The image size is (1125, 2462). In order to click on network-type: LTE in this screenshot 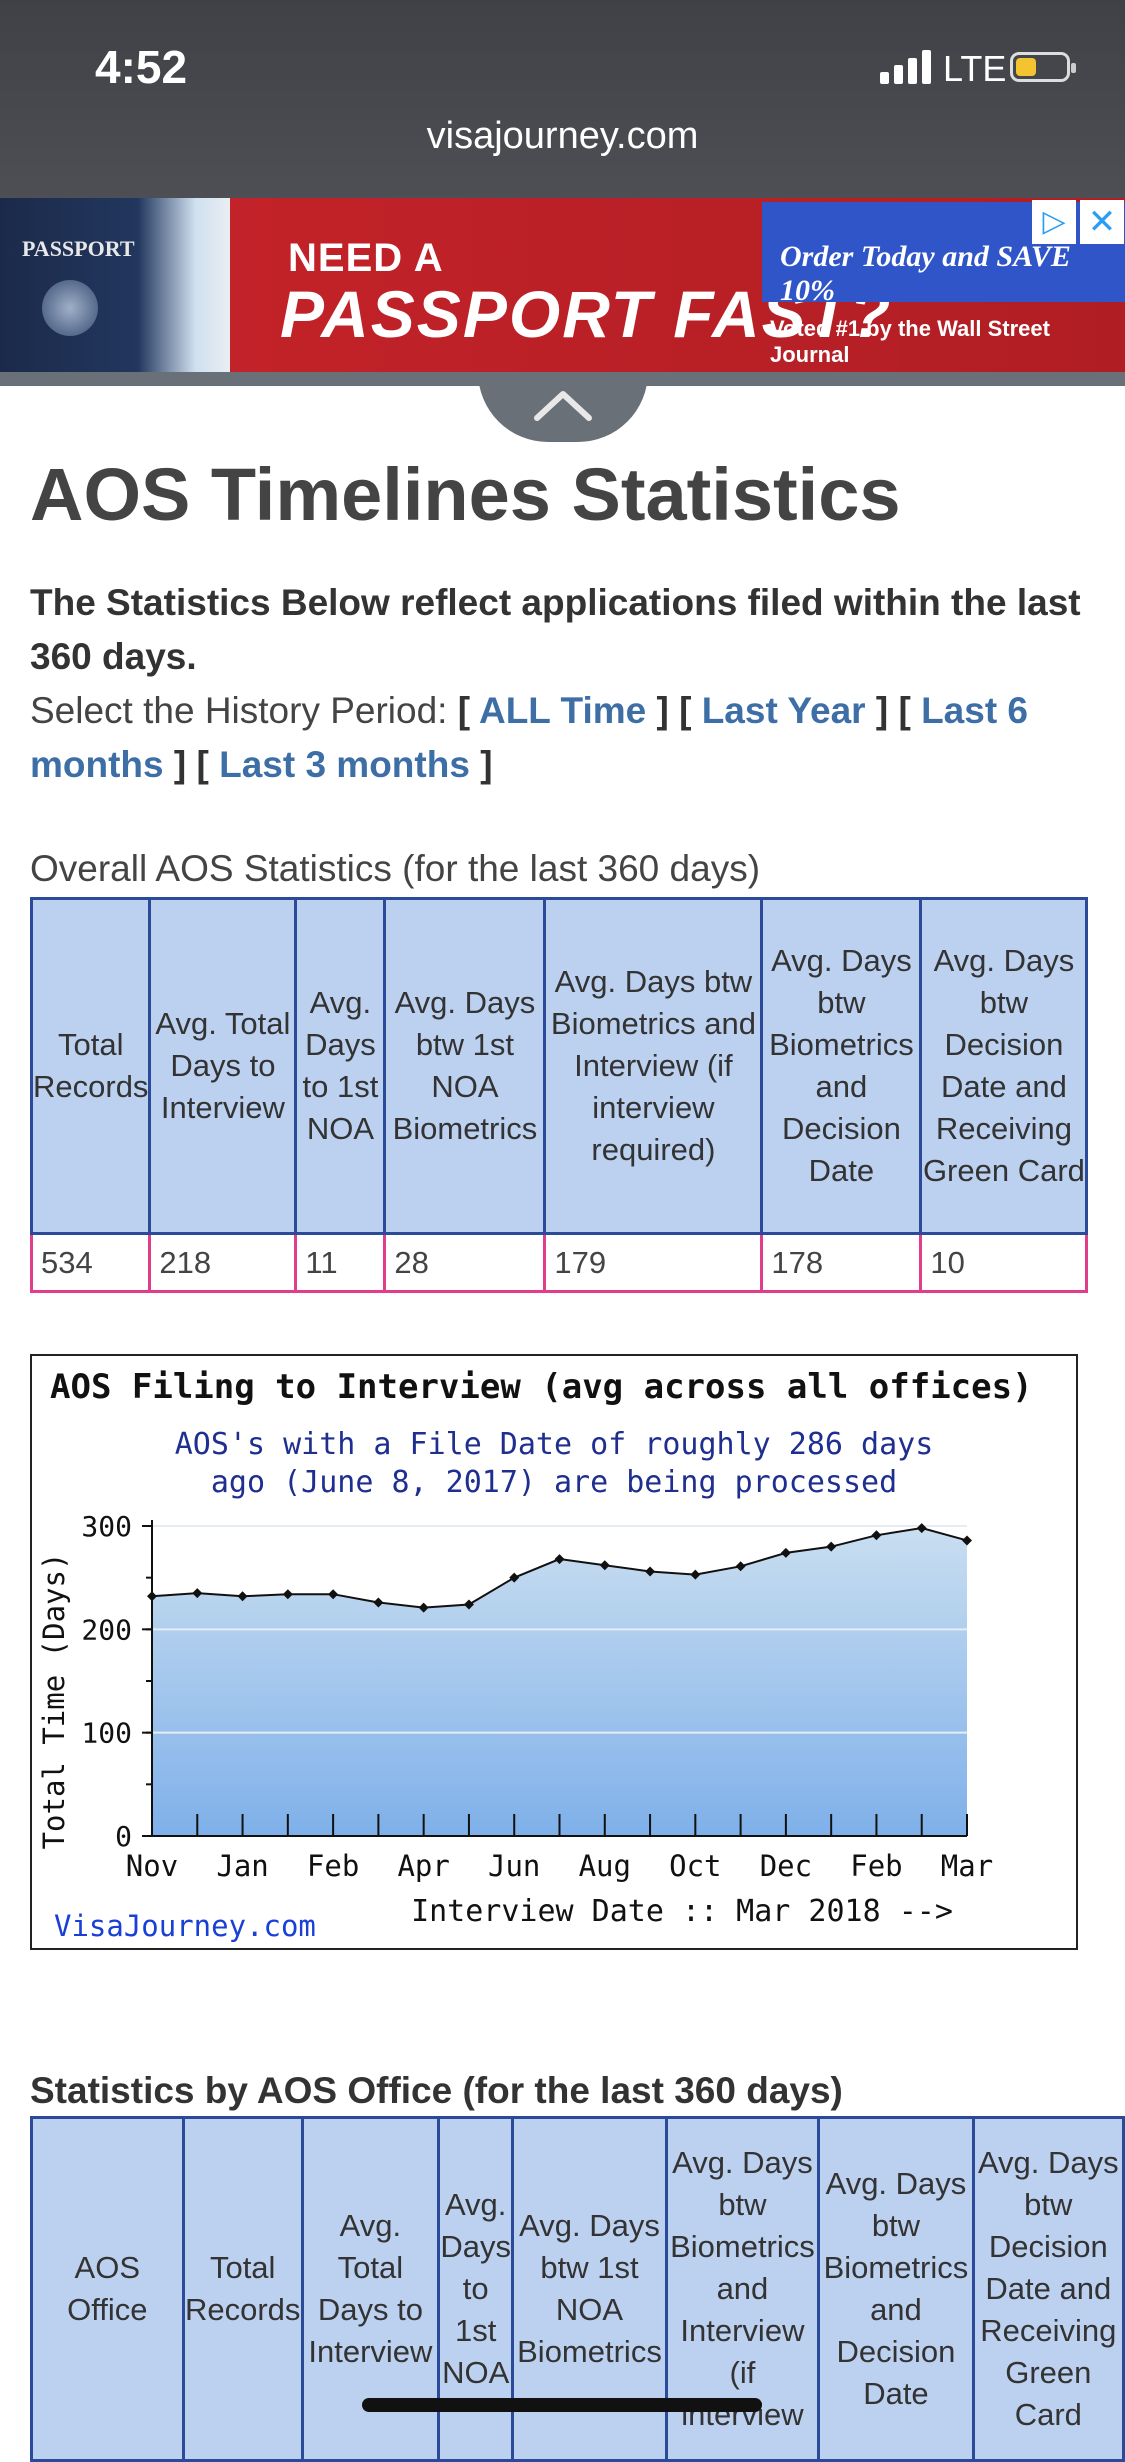, I will do `click(975, 68)`.